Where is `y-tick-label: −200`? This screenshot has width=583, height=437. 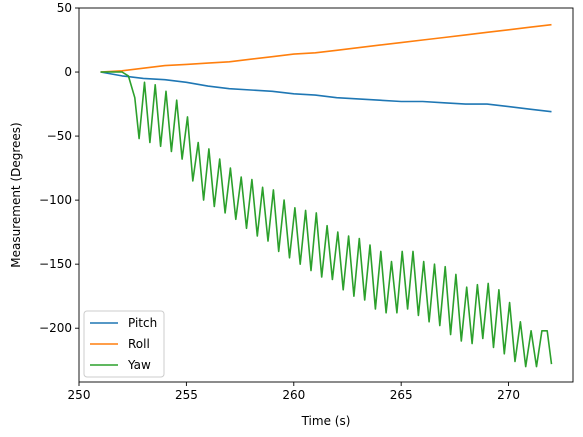 y-tick-label: −200 is located at coordinates (55, 328).